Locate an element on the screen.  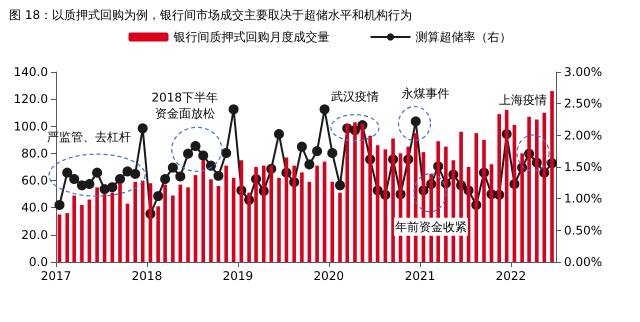
x-tick-label: 2021 is located at coordinates (420, 276).